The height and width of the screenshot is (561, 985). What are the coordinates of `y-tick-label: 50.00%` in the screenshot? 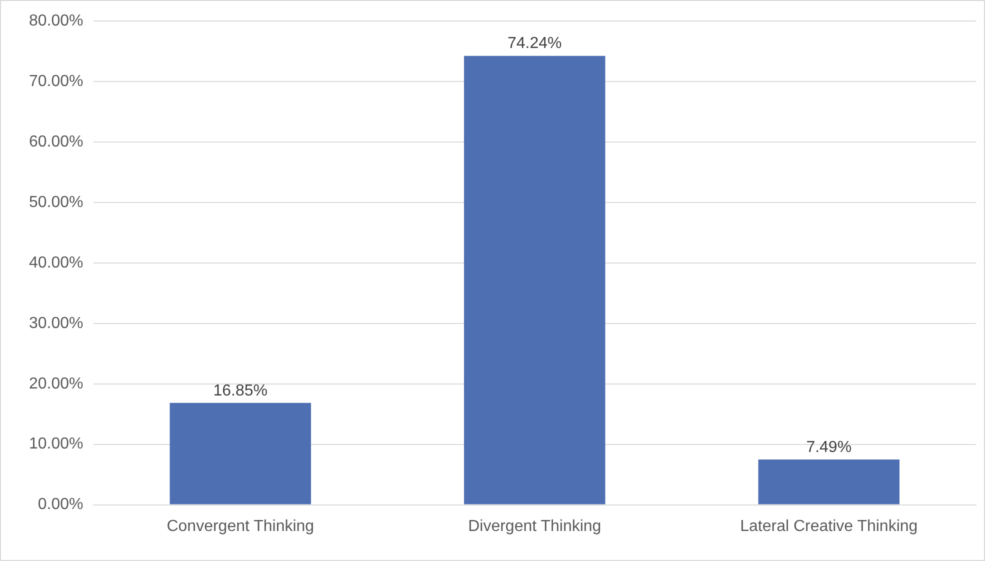 It's located at (56, 202).